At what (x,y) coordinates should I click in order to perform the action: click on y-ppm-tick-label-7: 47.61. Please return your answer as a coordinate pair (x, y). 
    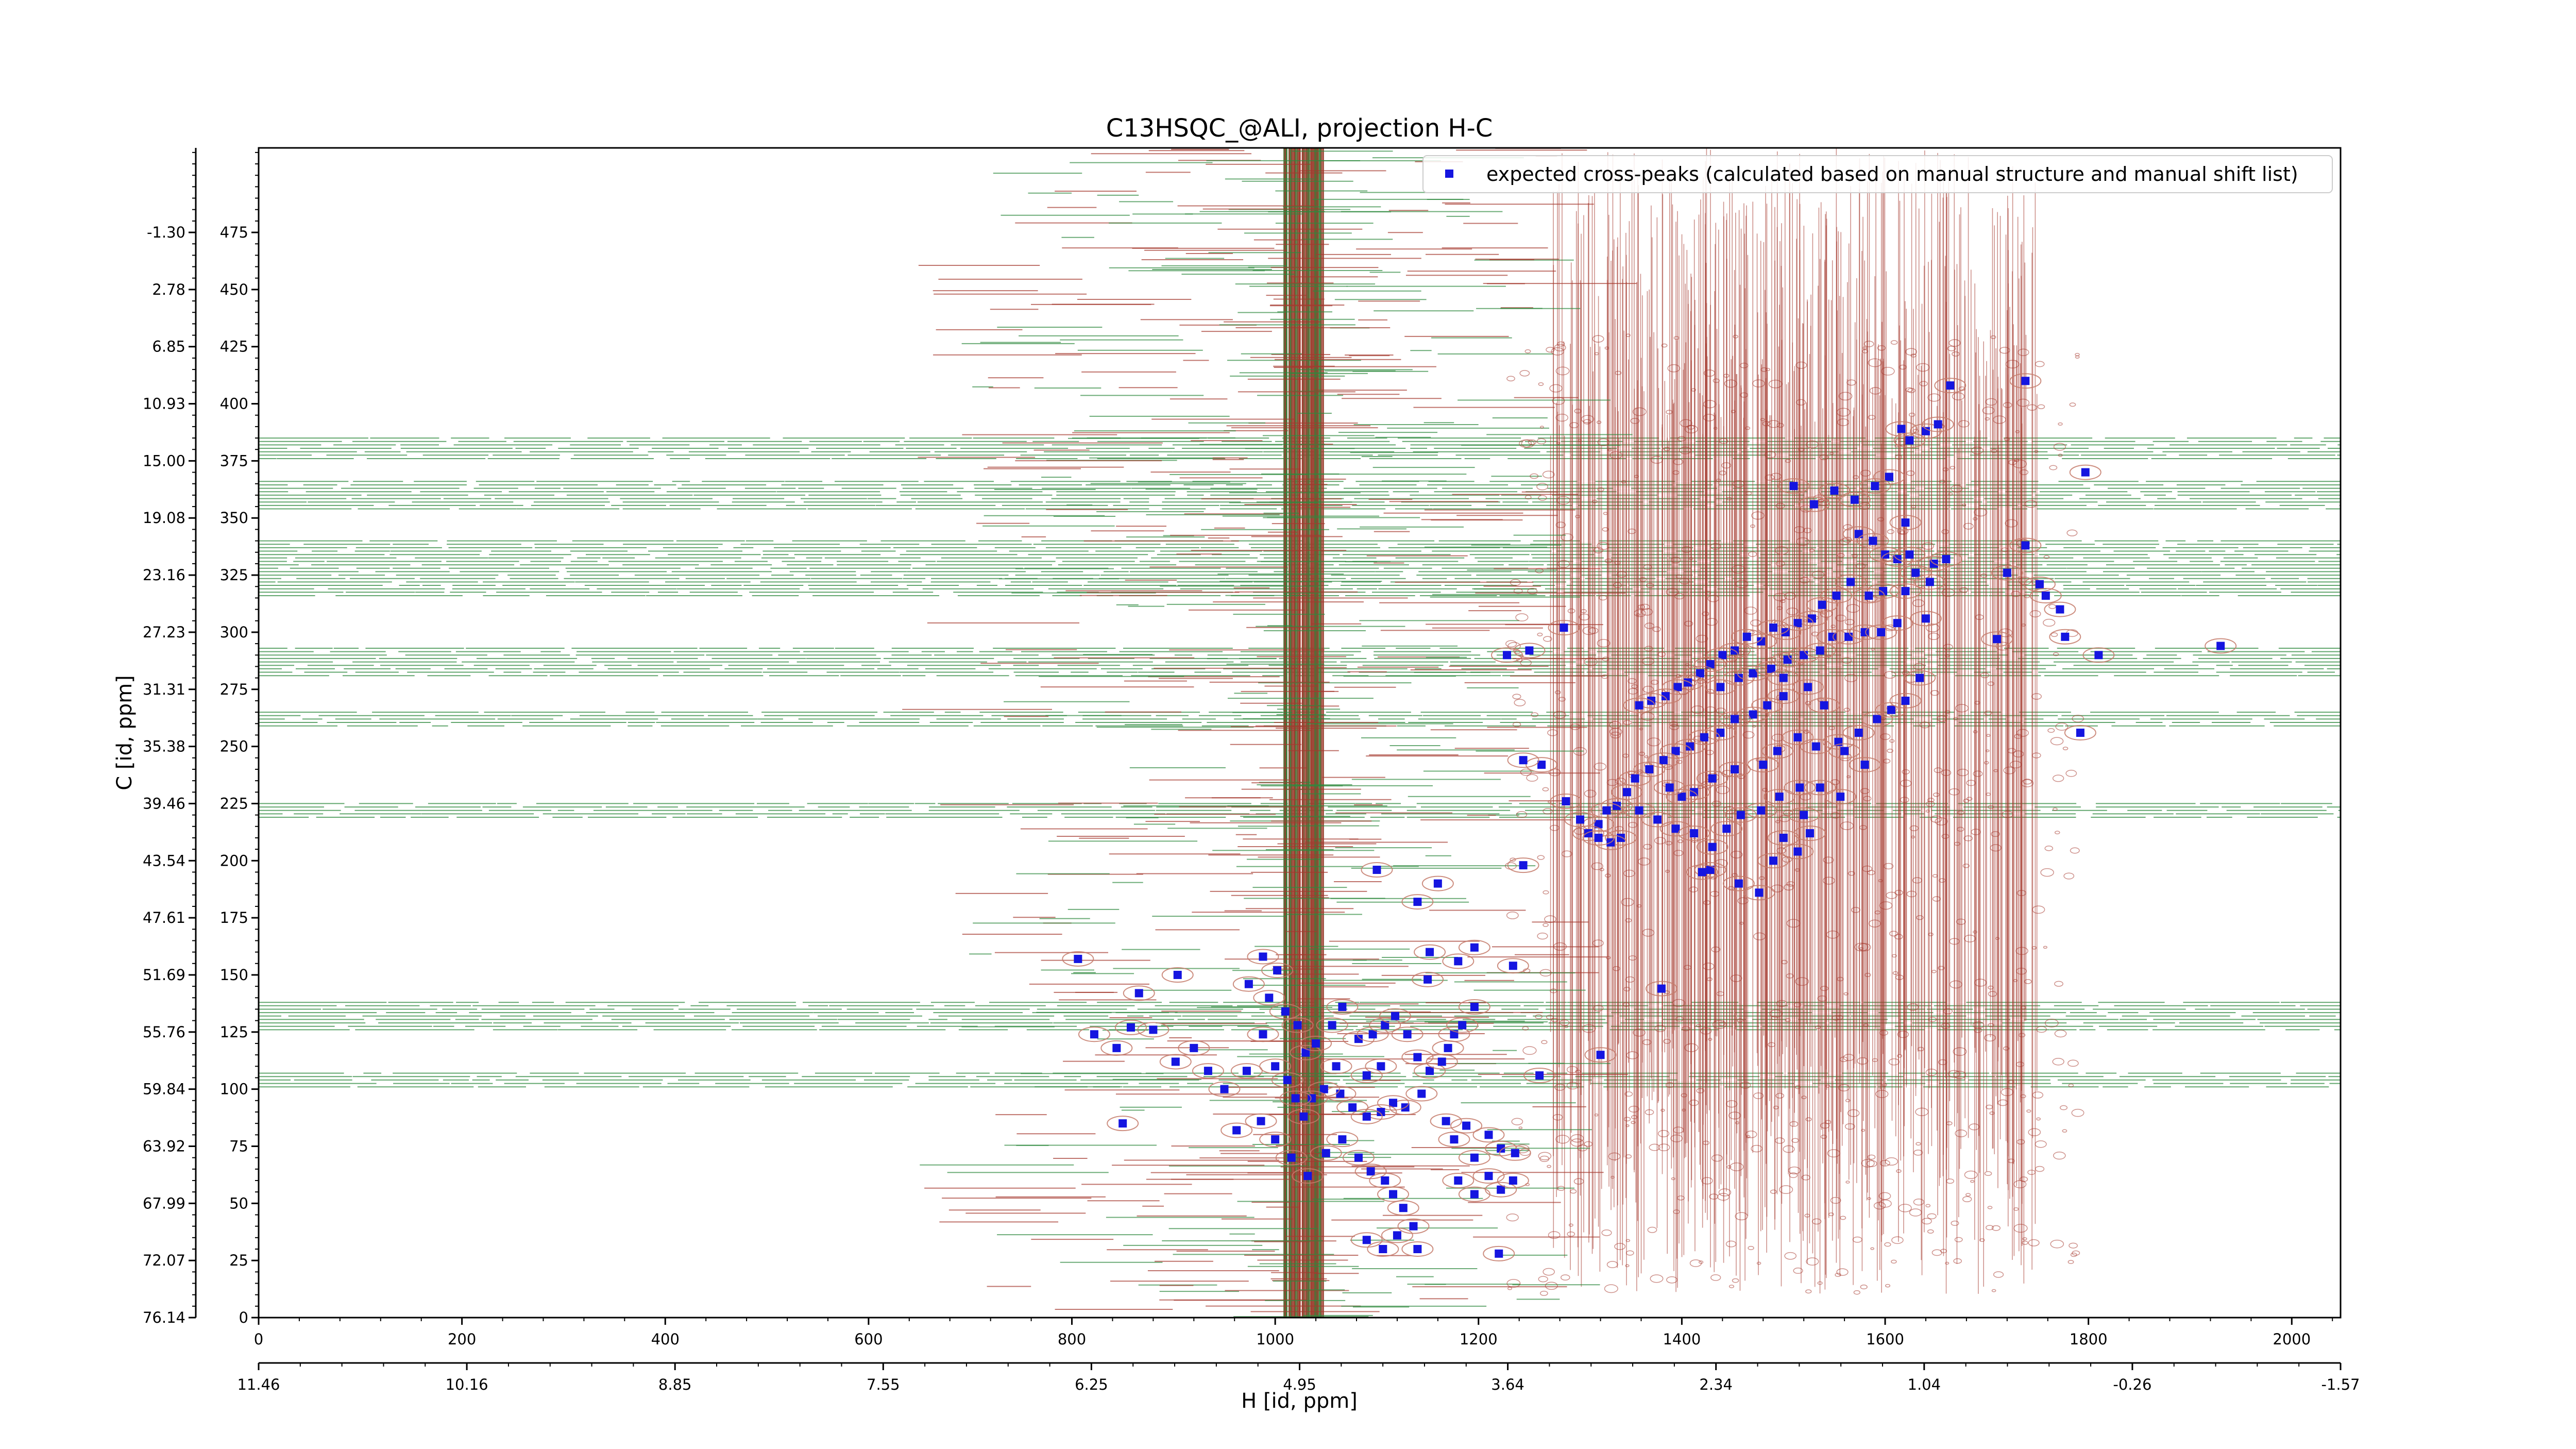
    Looking at the image, I should click on (164, 917).